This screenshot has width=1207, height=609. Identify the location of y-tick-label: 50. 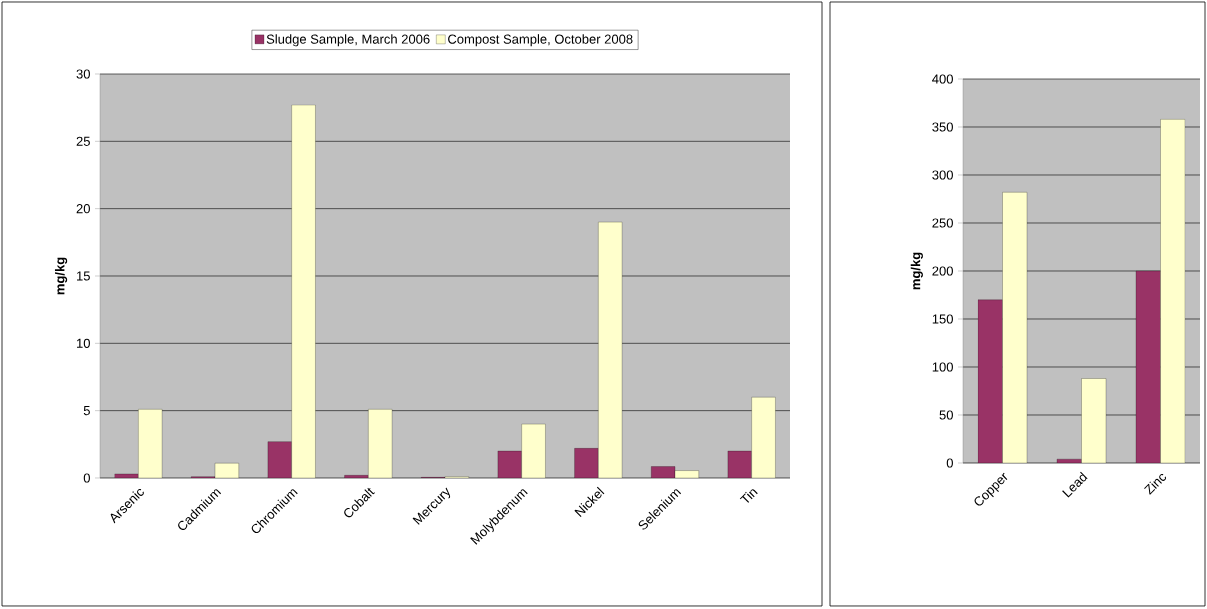
(946, 415).